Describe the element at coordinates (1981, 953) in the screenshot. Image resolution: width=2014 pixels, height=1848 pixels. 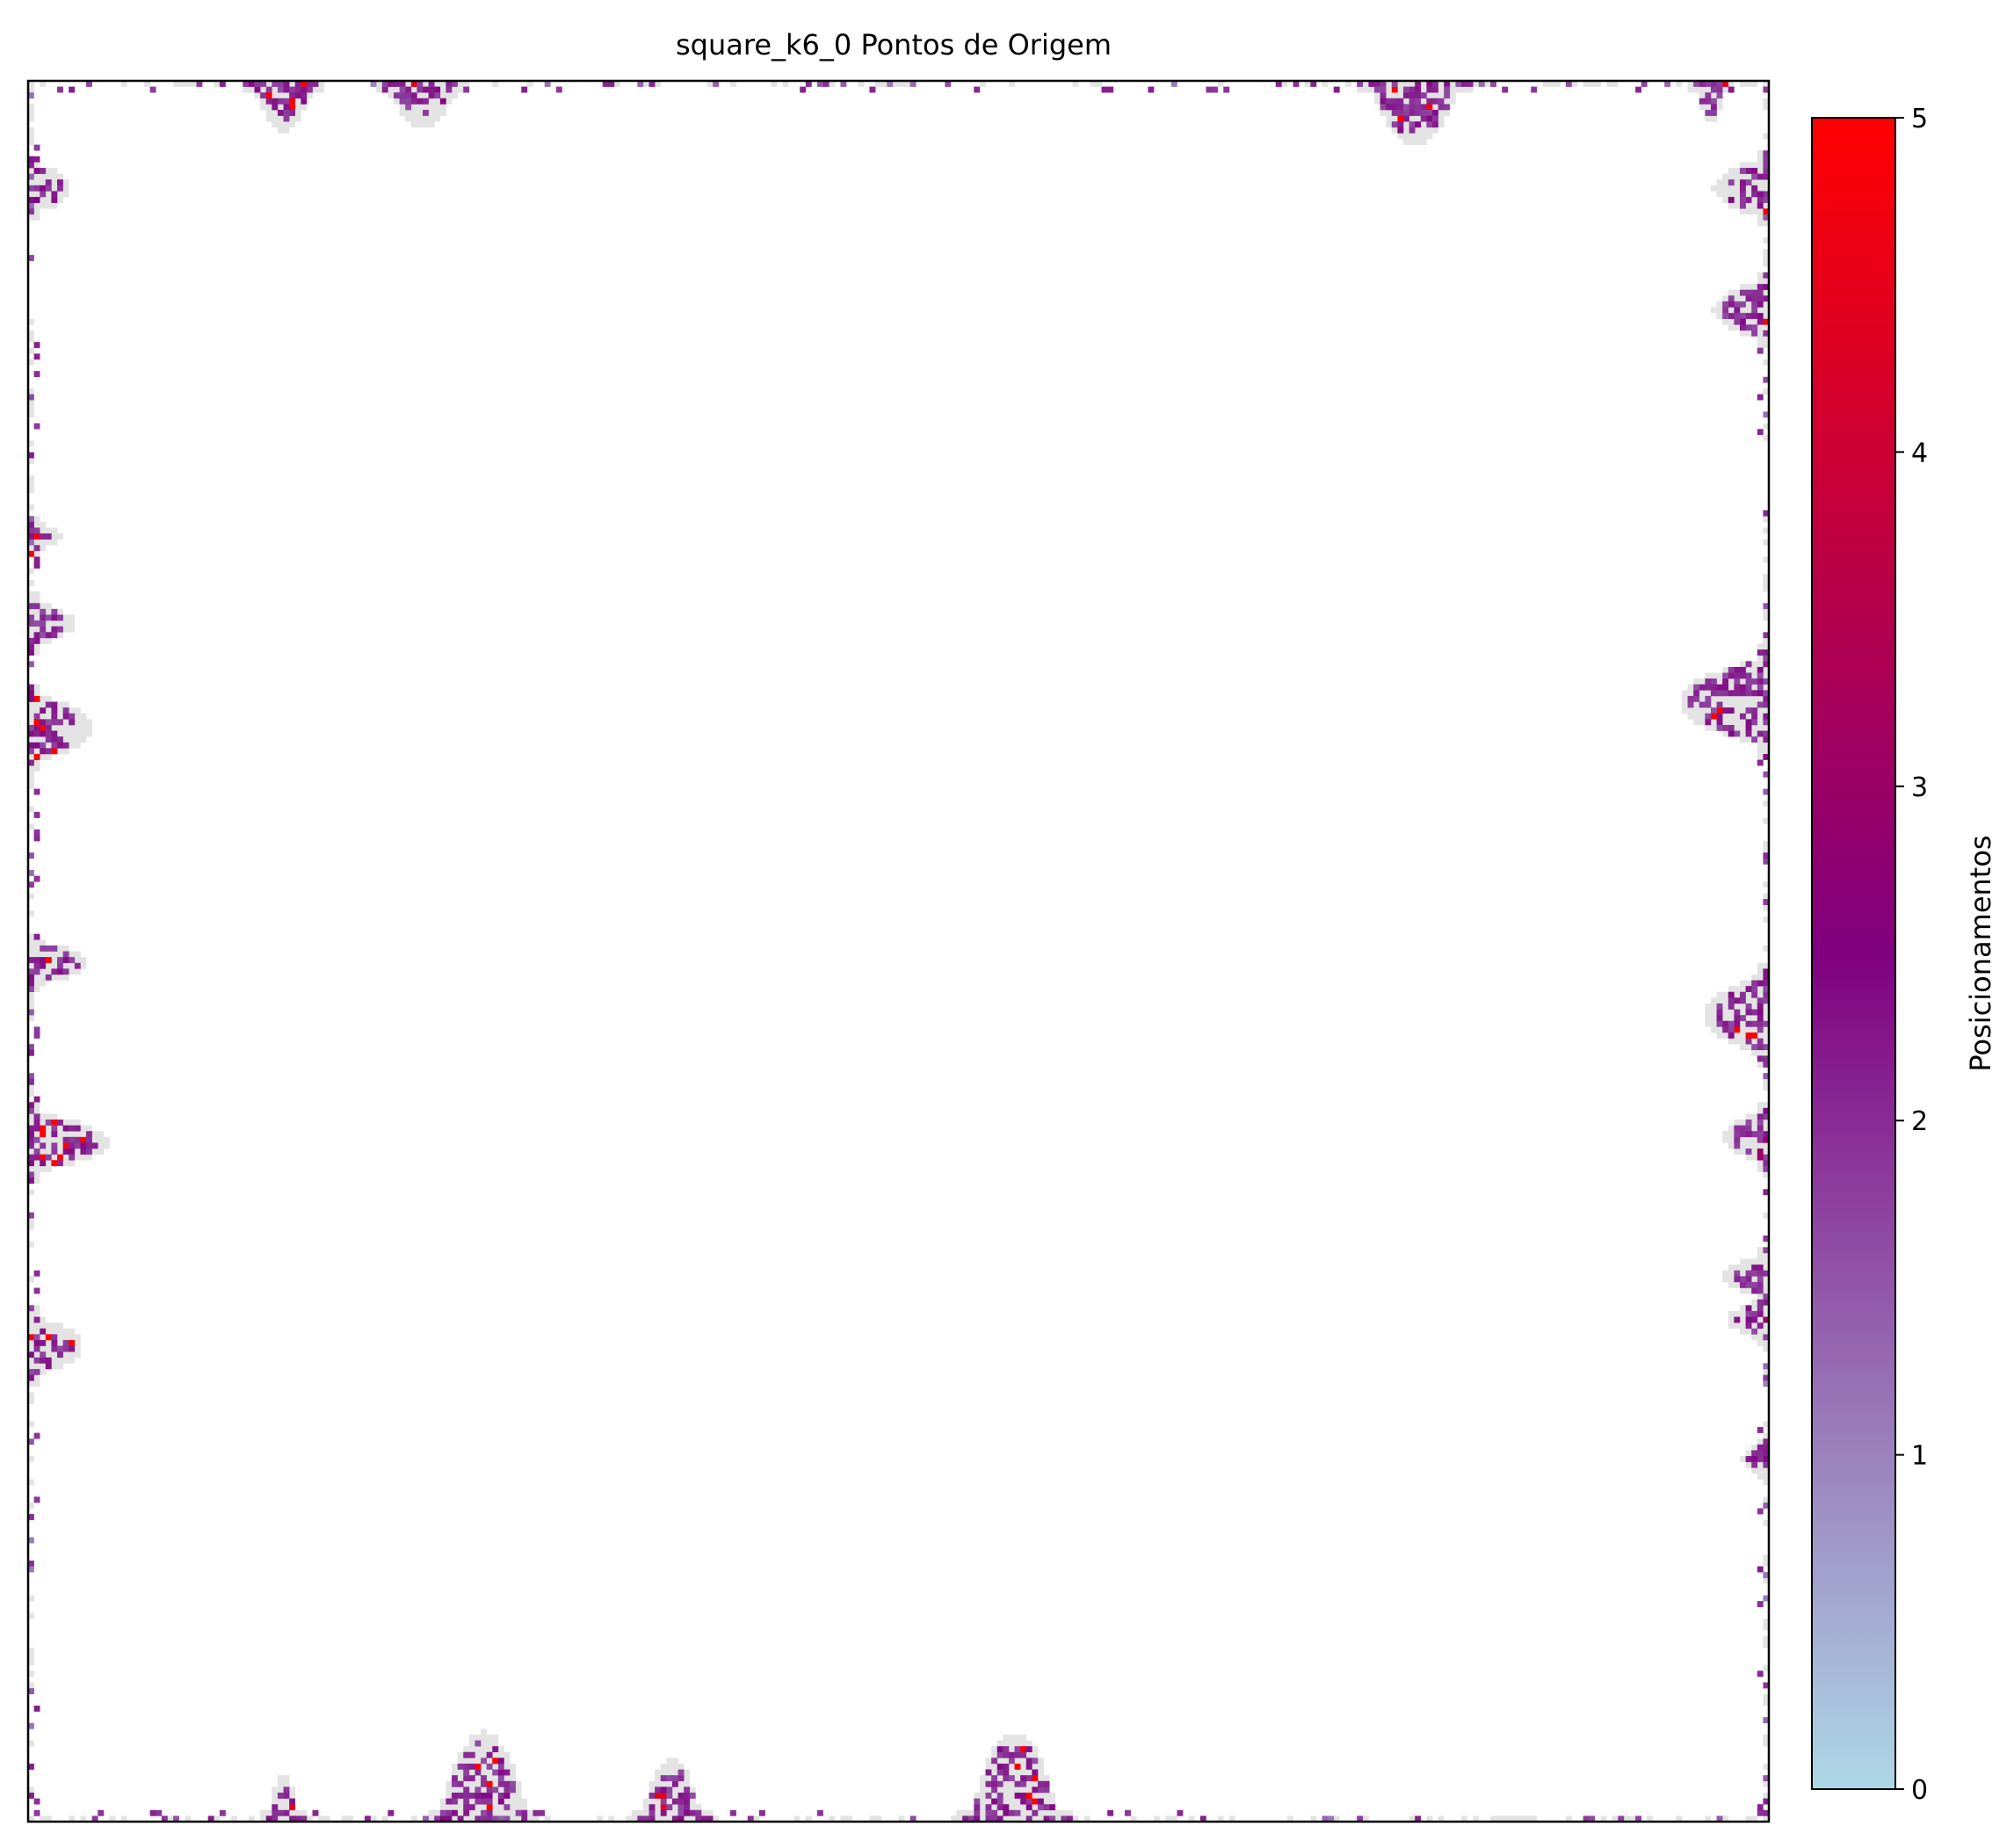
I see `colorbar-label: Posicionamentos` at that location.